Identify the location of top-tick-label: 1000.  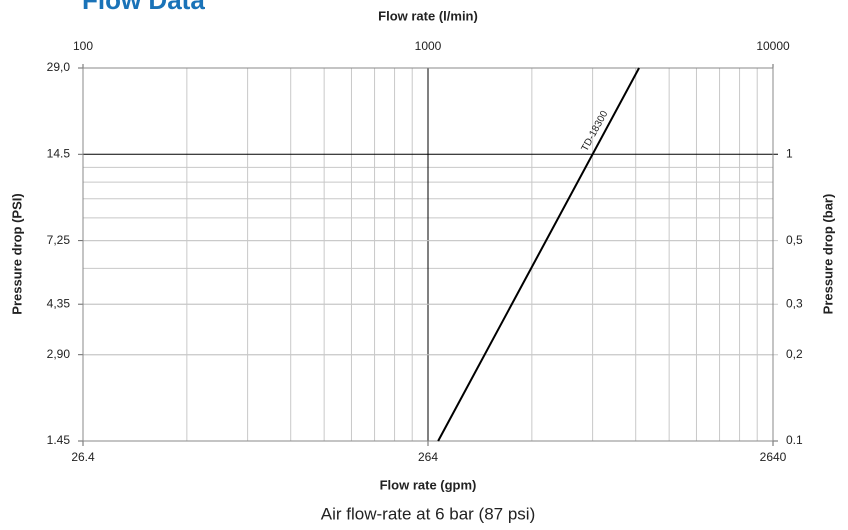
(428, 46).